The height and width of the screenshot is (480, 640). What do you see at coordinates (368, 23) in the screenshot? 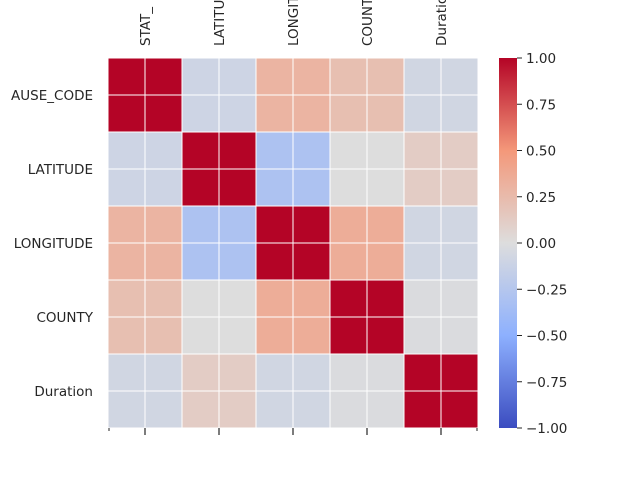
I see `column-tick-label: COUNT` at bounding box center [368, 23].